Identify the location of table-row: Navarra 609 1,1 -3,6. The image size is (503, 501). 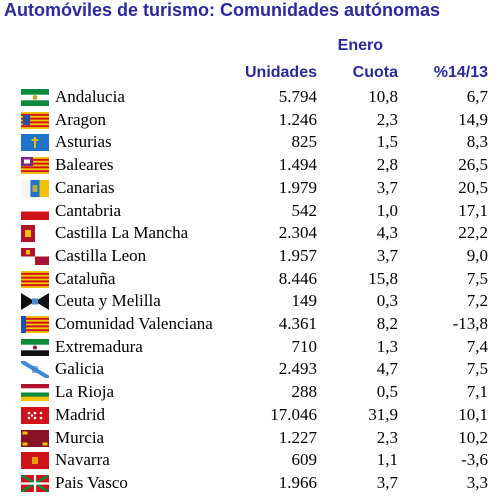
(251, 460).